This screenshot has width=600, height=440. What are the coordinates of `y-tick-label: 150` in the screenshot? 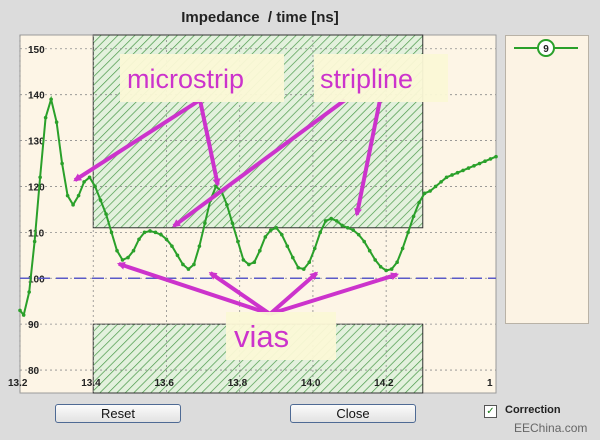 It's located at (36, 50).